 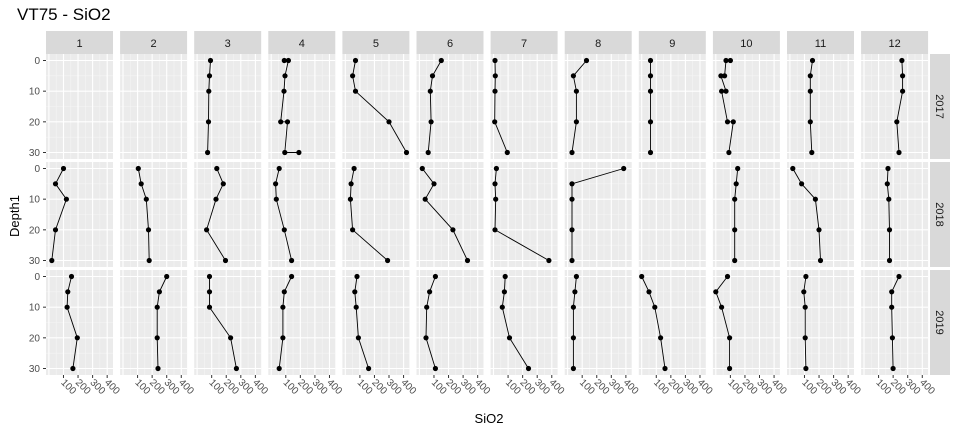 I want to click on x-axis-title: SiO2, so click(x=489, y=418).